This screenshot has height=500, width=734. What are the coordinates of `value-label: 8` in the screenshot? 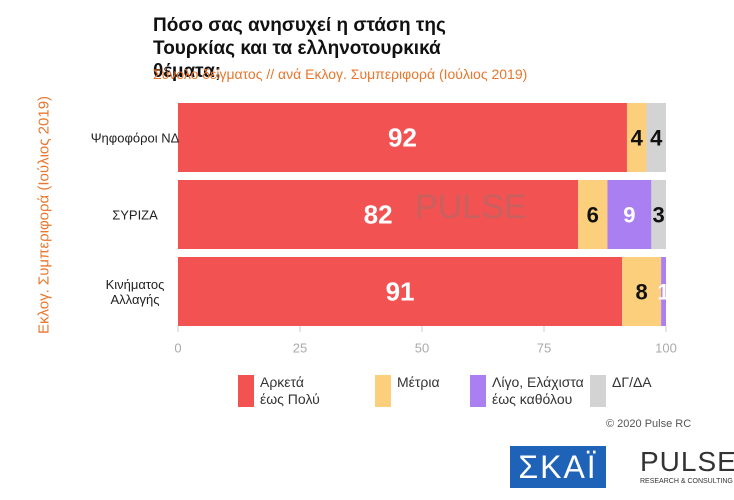 It's located at (641, 291).